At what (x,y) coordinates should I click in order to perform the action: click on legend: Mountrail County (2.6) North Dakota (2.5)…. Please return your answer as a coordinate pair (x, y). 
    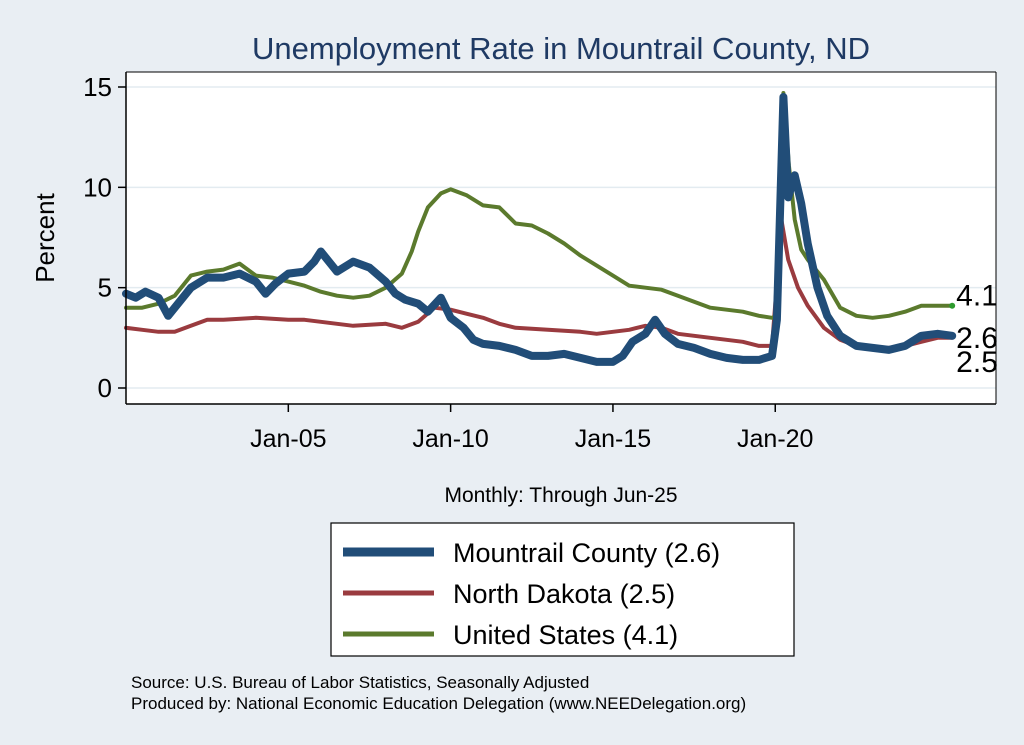
    Looking at the image, I should click on (531, 594).